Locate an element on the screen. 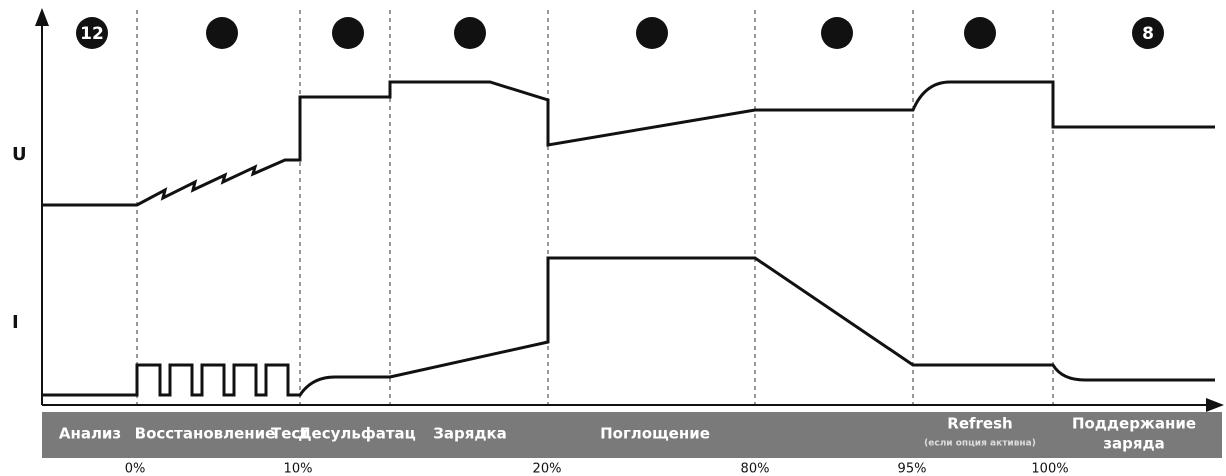 The width and height of the screenshot is (1226, 476). marker-label: 12 is located at coordinates (92, 34).